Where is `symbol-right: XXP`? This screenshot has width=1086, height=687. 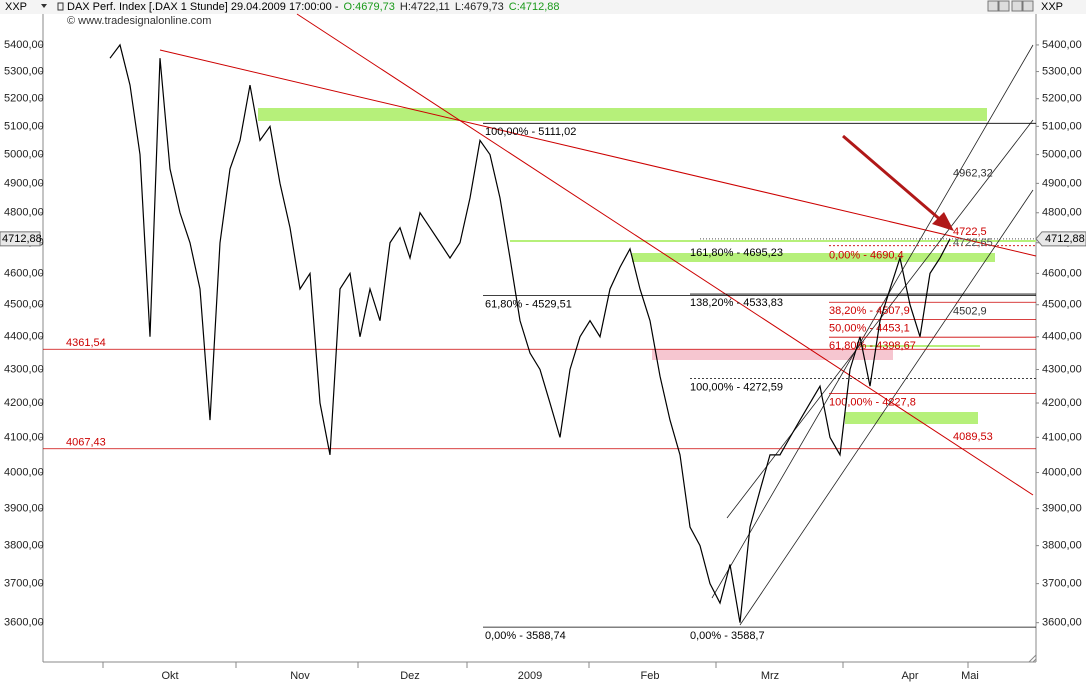 symbol-right: XXP is located at coordinates (1052, 7).